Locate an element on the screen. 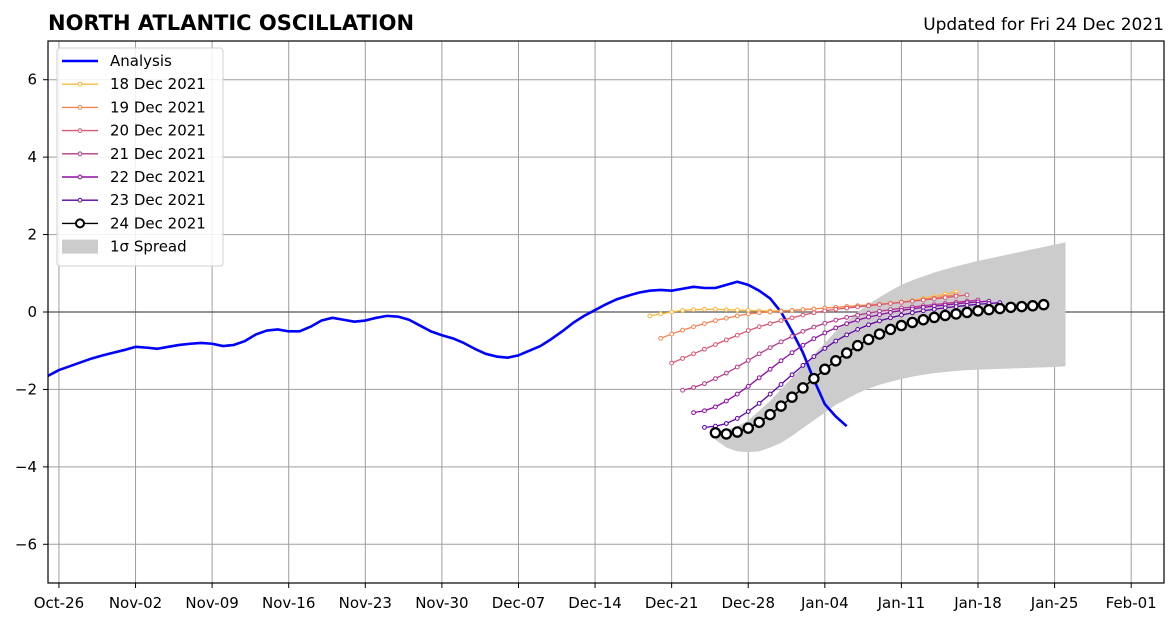 This screenshot has height=622, width=1176. forecast-line is located at coordinates (819, 329).